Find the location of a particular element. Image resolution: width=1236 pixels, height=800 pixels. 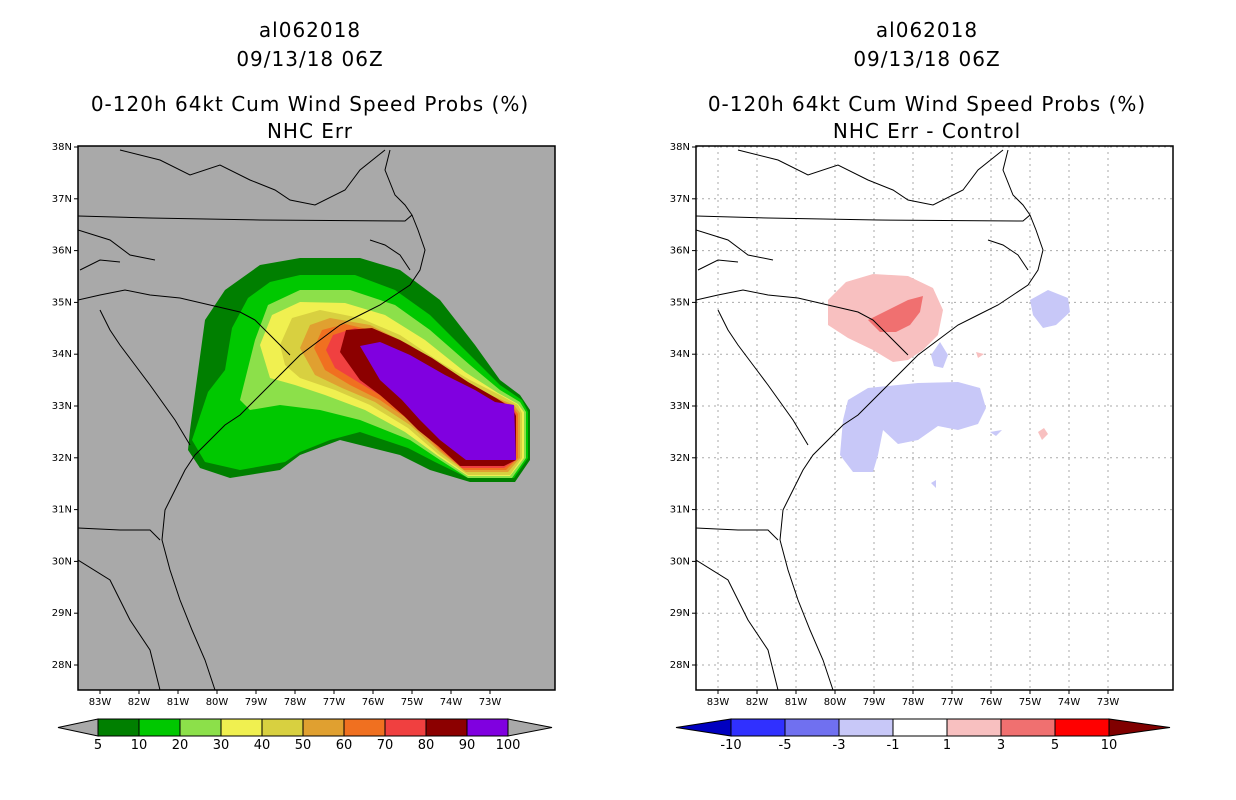

left-lat-label: 28N is located at coordinates (62, 665).